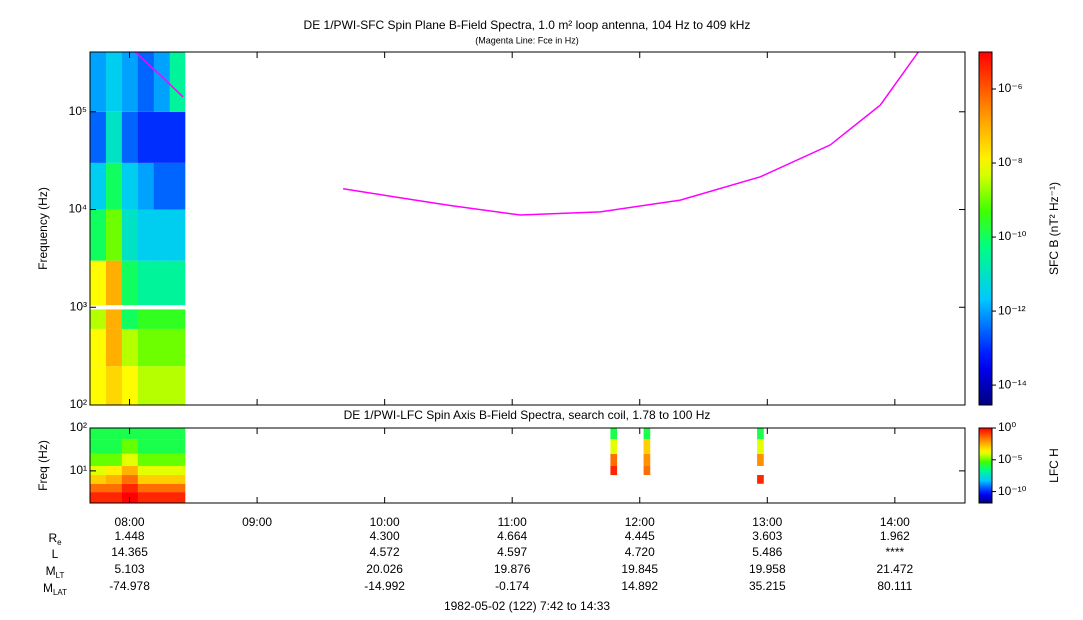  Describe the element at coordinates (60, 592) in the screenshot. I see `row-label-sub: LAT` at that location.